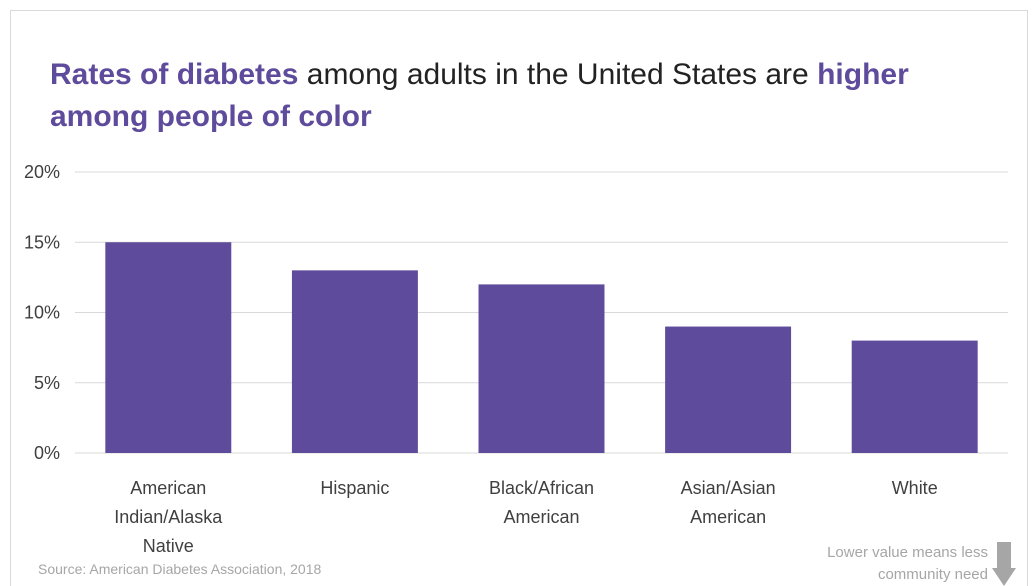 Image resolution: width=1034 pixels, height=586 pixels. What do you see at coordinates (907, 563) in the screenshot?
I see `interpretation-note: Lower value means less community need` at bounding box center [907, 563].